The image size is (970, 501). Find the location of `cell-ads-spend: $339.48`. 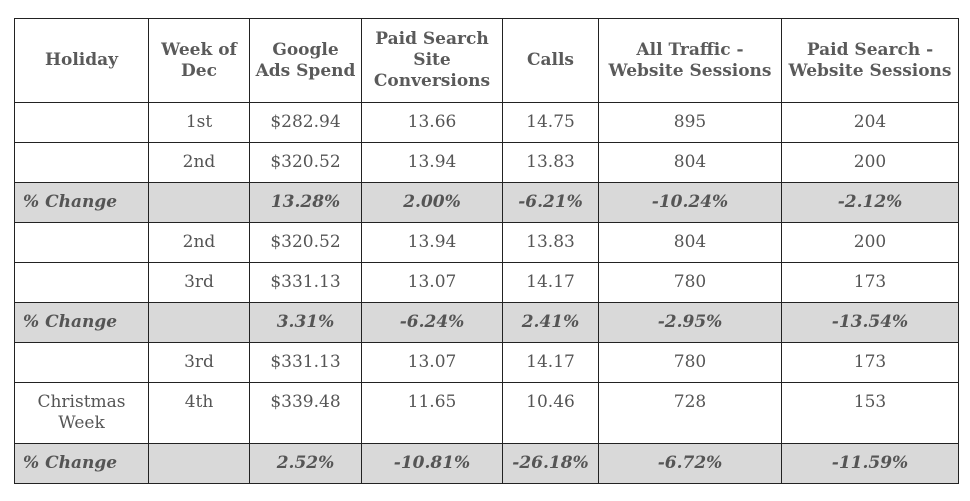

cell-ads-spend: $339.48 is located at coordinates (305, 413).